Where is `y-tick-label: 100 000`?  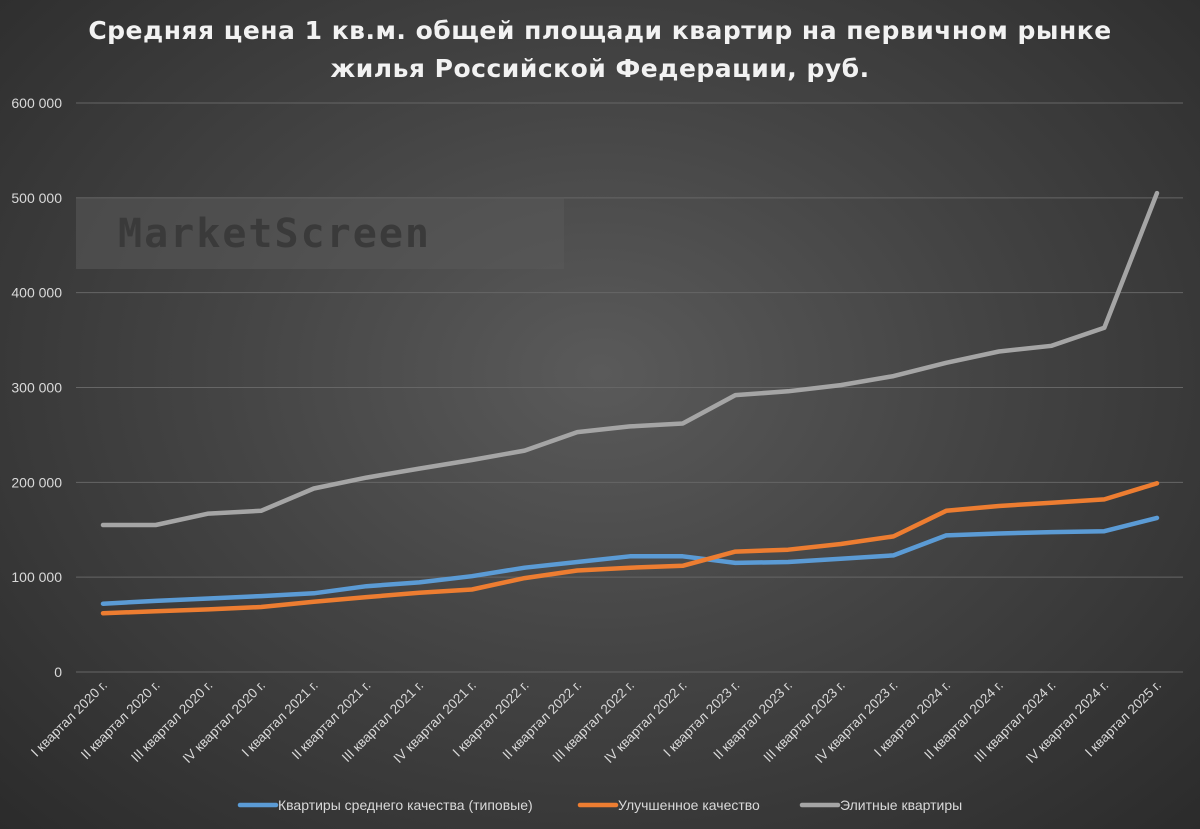 y-tick-label: 100 000 is located at coordinates (36, 577).